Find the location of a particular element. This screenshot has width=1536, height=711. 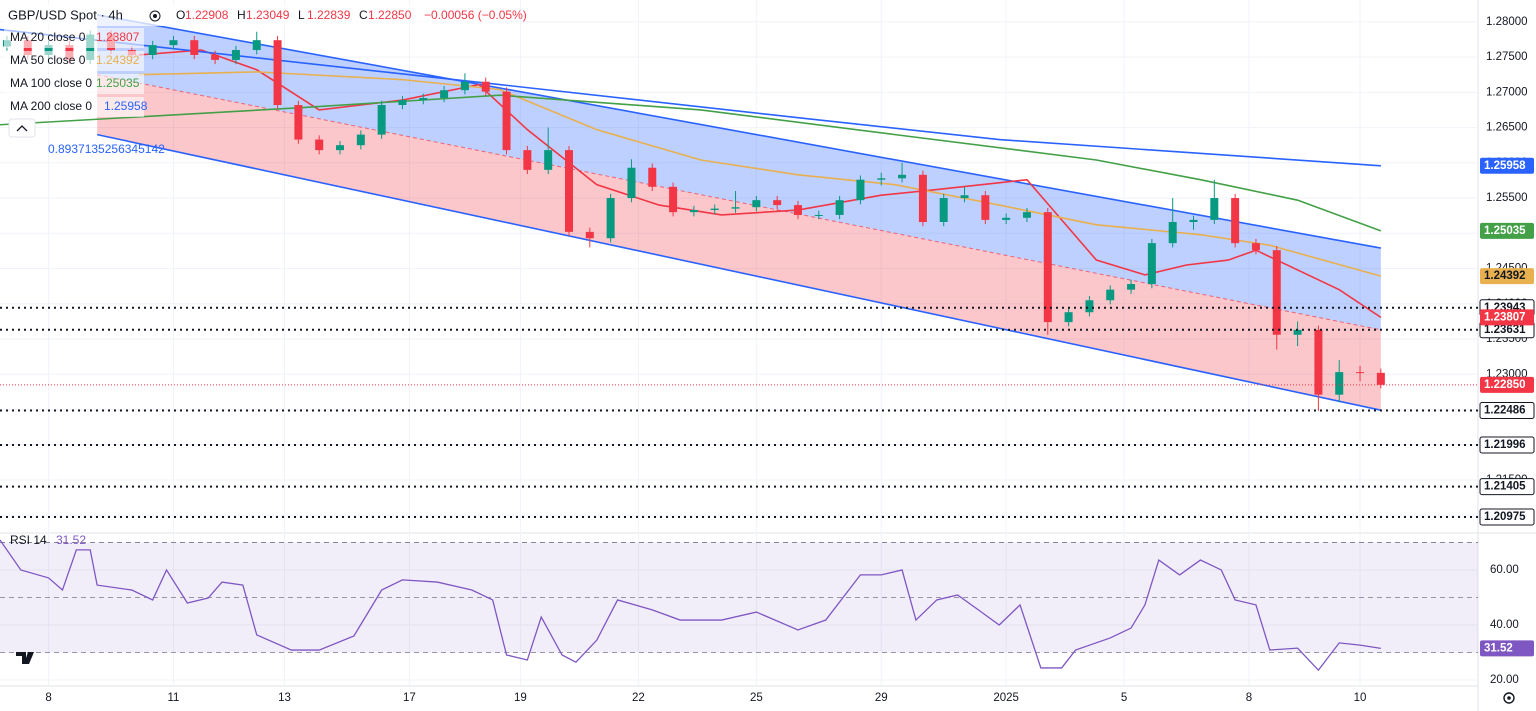

level-label: 1.21405 is located at coordinates (1505, 487).